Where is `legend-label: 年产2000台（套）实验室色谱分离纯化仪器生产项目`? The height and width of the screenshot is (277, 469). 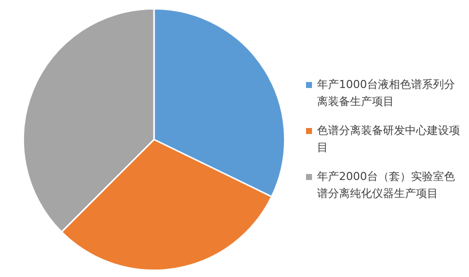 legend-label: 年产2000台（套）实验室色谱分离纯化仪器生产项目 is located at coordinates (386, 185).